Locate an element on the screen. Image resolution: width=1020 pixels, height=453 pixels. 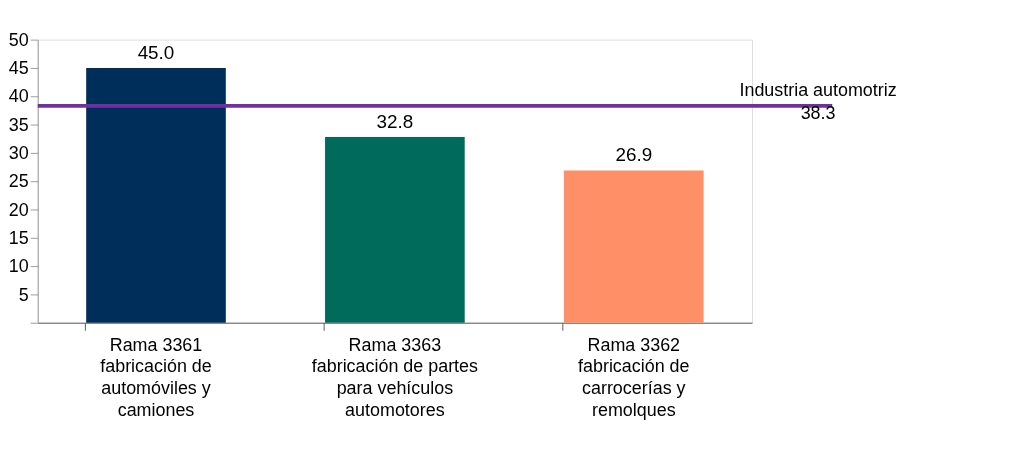
y-tick-label: 5 is located at coordinates (23, 294).